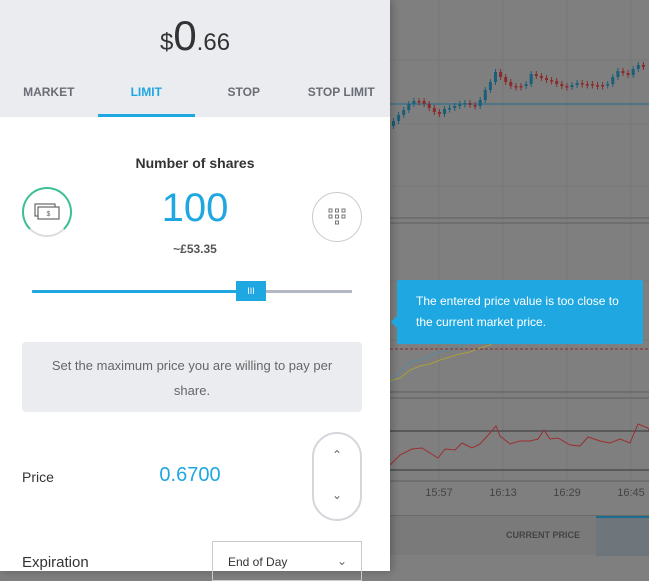 The width and height of the screenshot is (649, 581). What do you see at coordinates (185, 35) in the screenshot?
I see `price-integer: 0` at bounding box center [185, 35].